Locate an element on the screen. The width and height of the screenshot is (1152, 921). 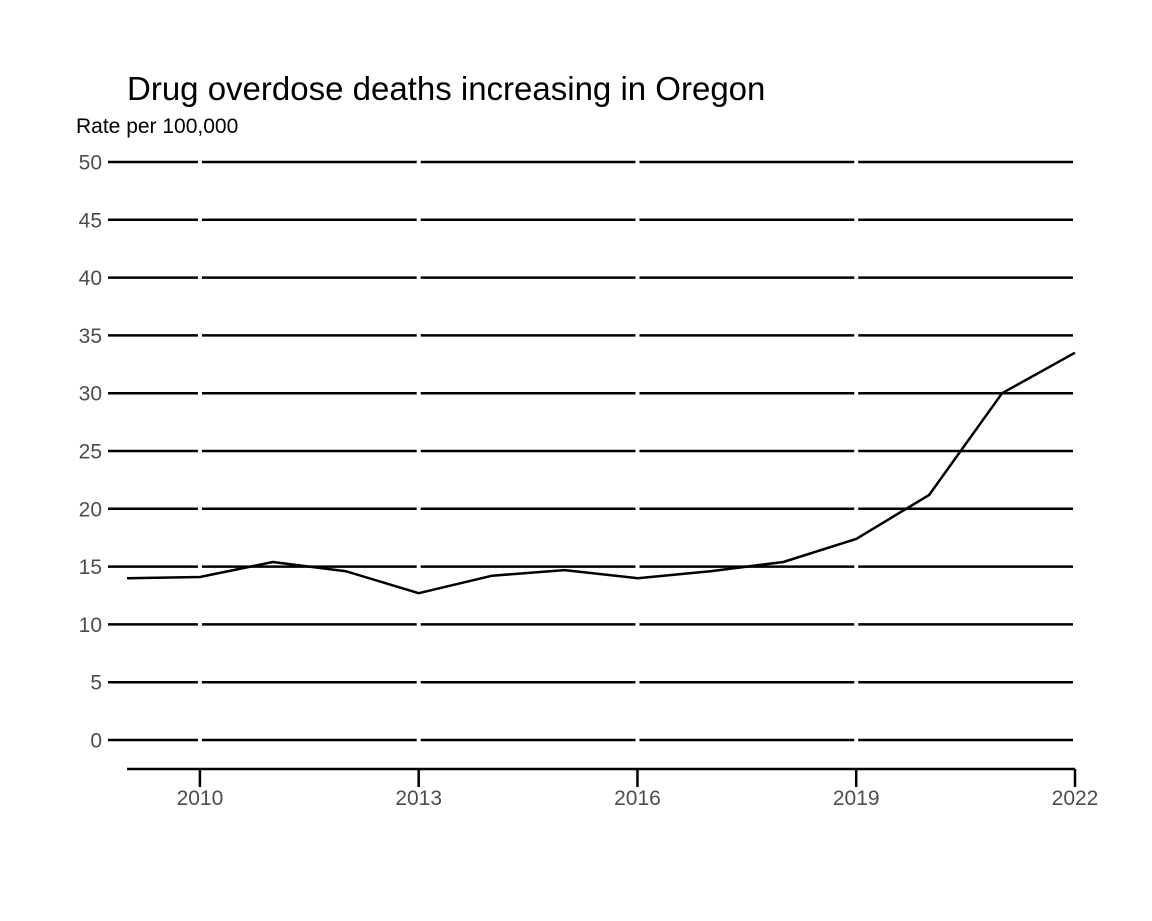
y-tick-label: 50 is located at coordinates (90, 163).